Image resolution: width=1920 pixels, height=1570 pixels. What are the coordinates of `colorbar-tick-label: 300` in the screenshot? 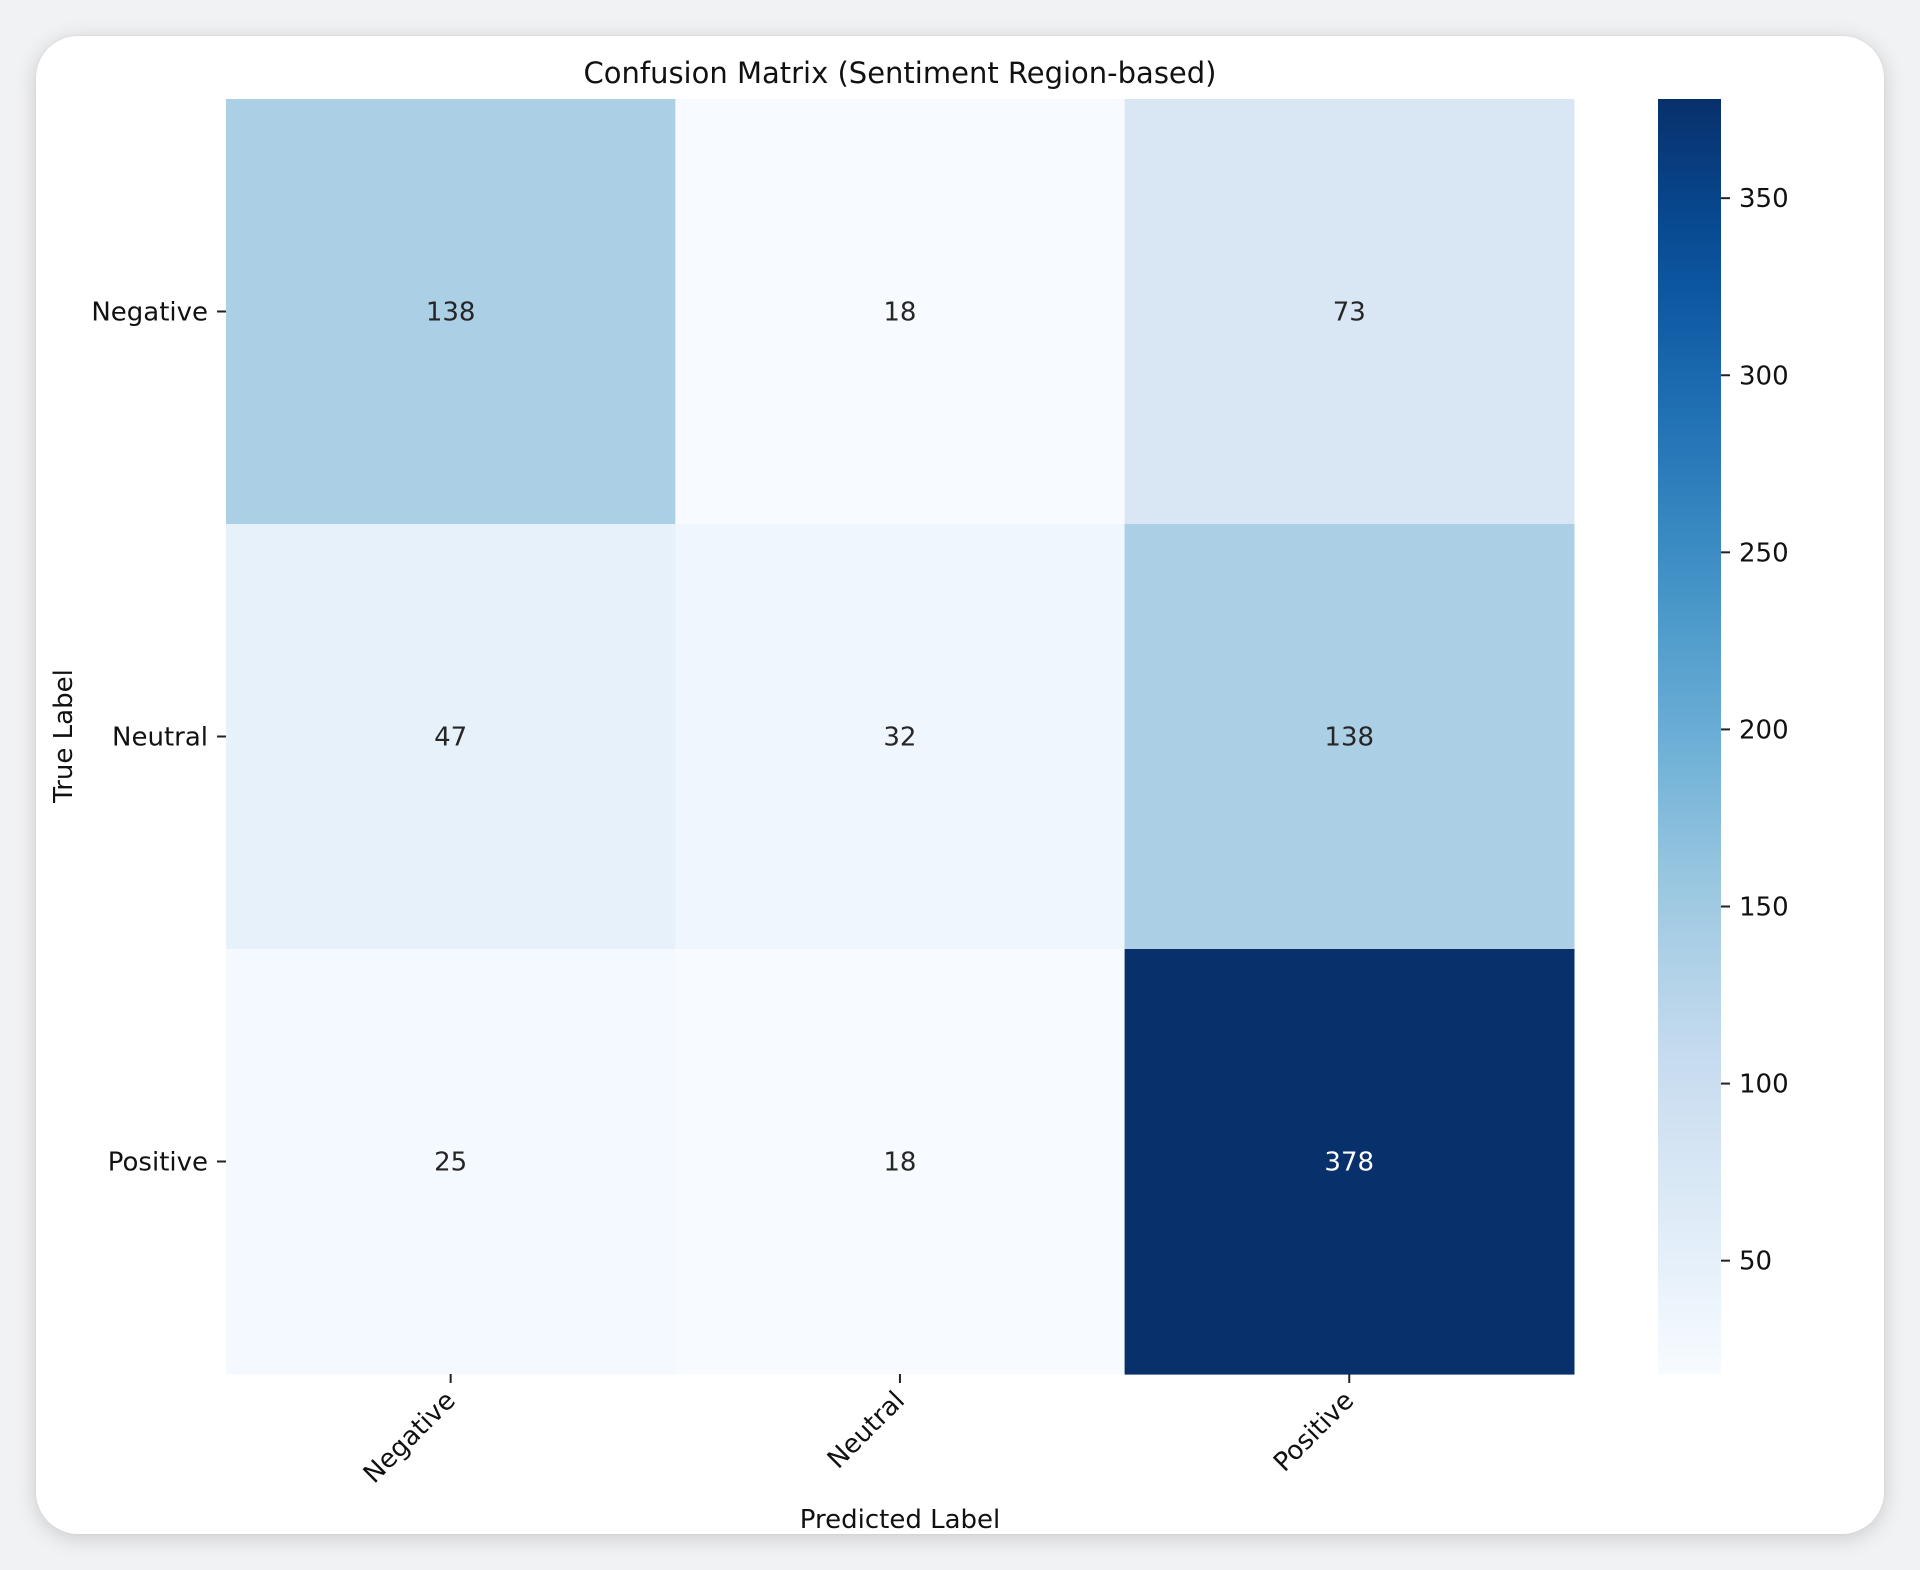 It's located at (1764, 376).